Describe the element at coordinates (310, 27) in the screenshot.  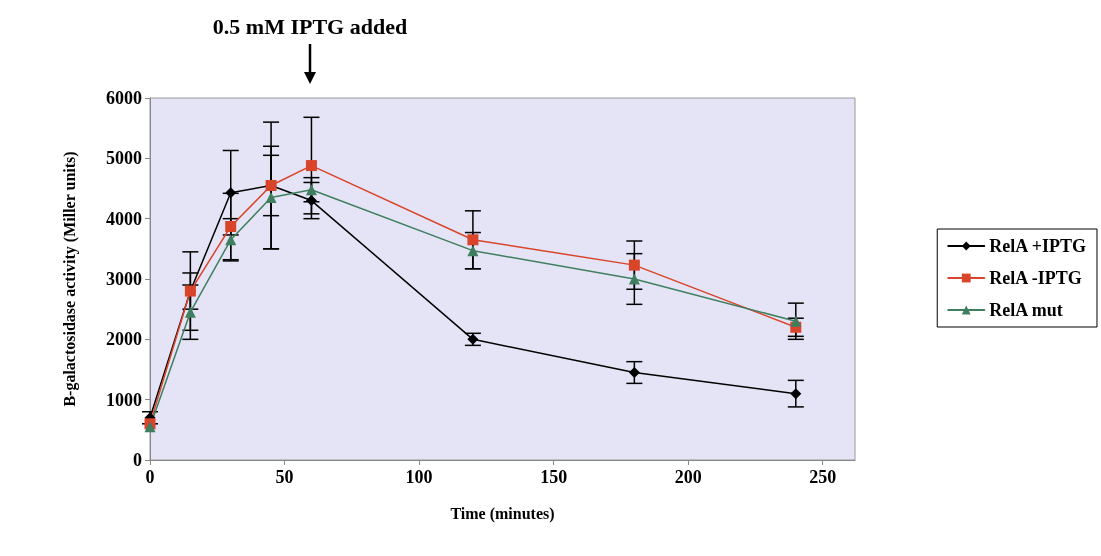
I see `text: 0.5 mM IPTG added` at that location.